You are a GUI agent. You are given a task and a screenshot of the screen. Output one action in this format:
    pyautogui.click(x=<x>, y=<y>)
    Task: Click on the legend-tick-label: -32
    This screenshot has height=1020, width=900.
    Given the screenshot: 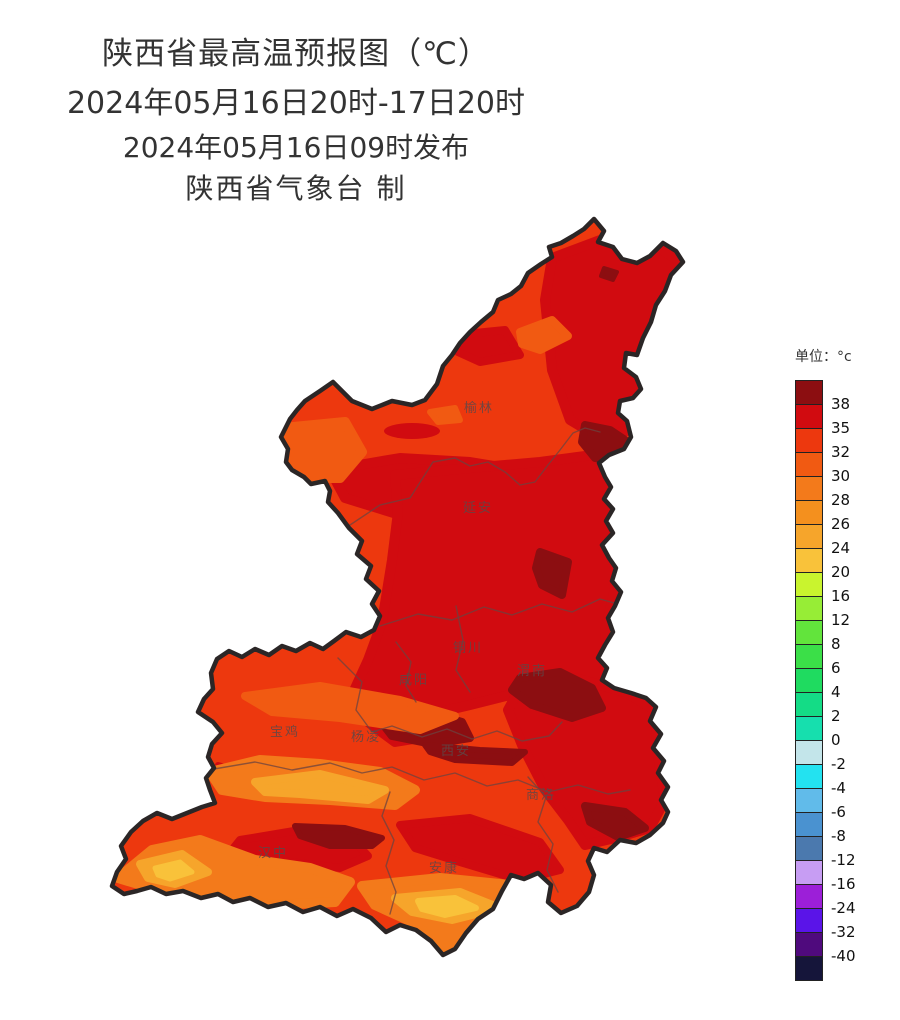 What is the action you would take?
    pyautogui.click(x=843, y=932)
    